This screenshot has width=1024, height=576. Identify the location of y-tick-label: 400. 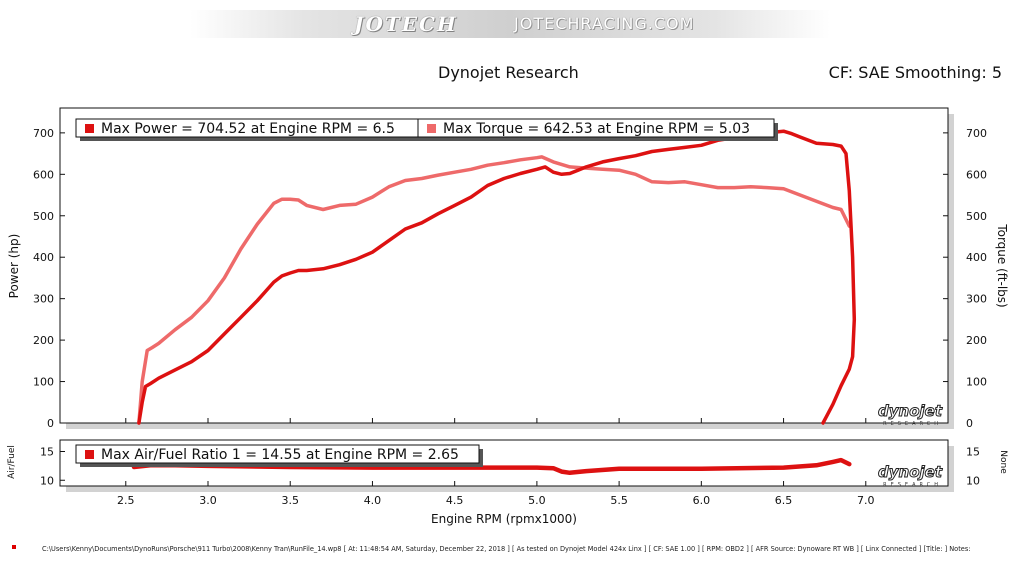
(43, 257).